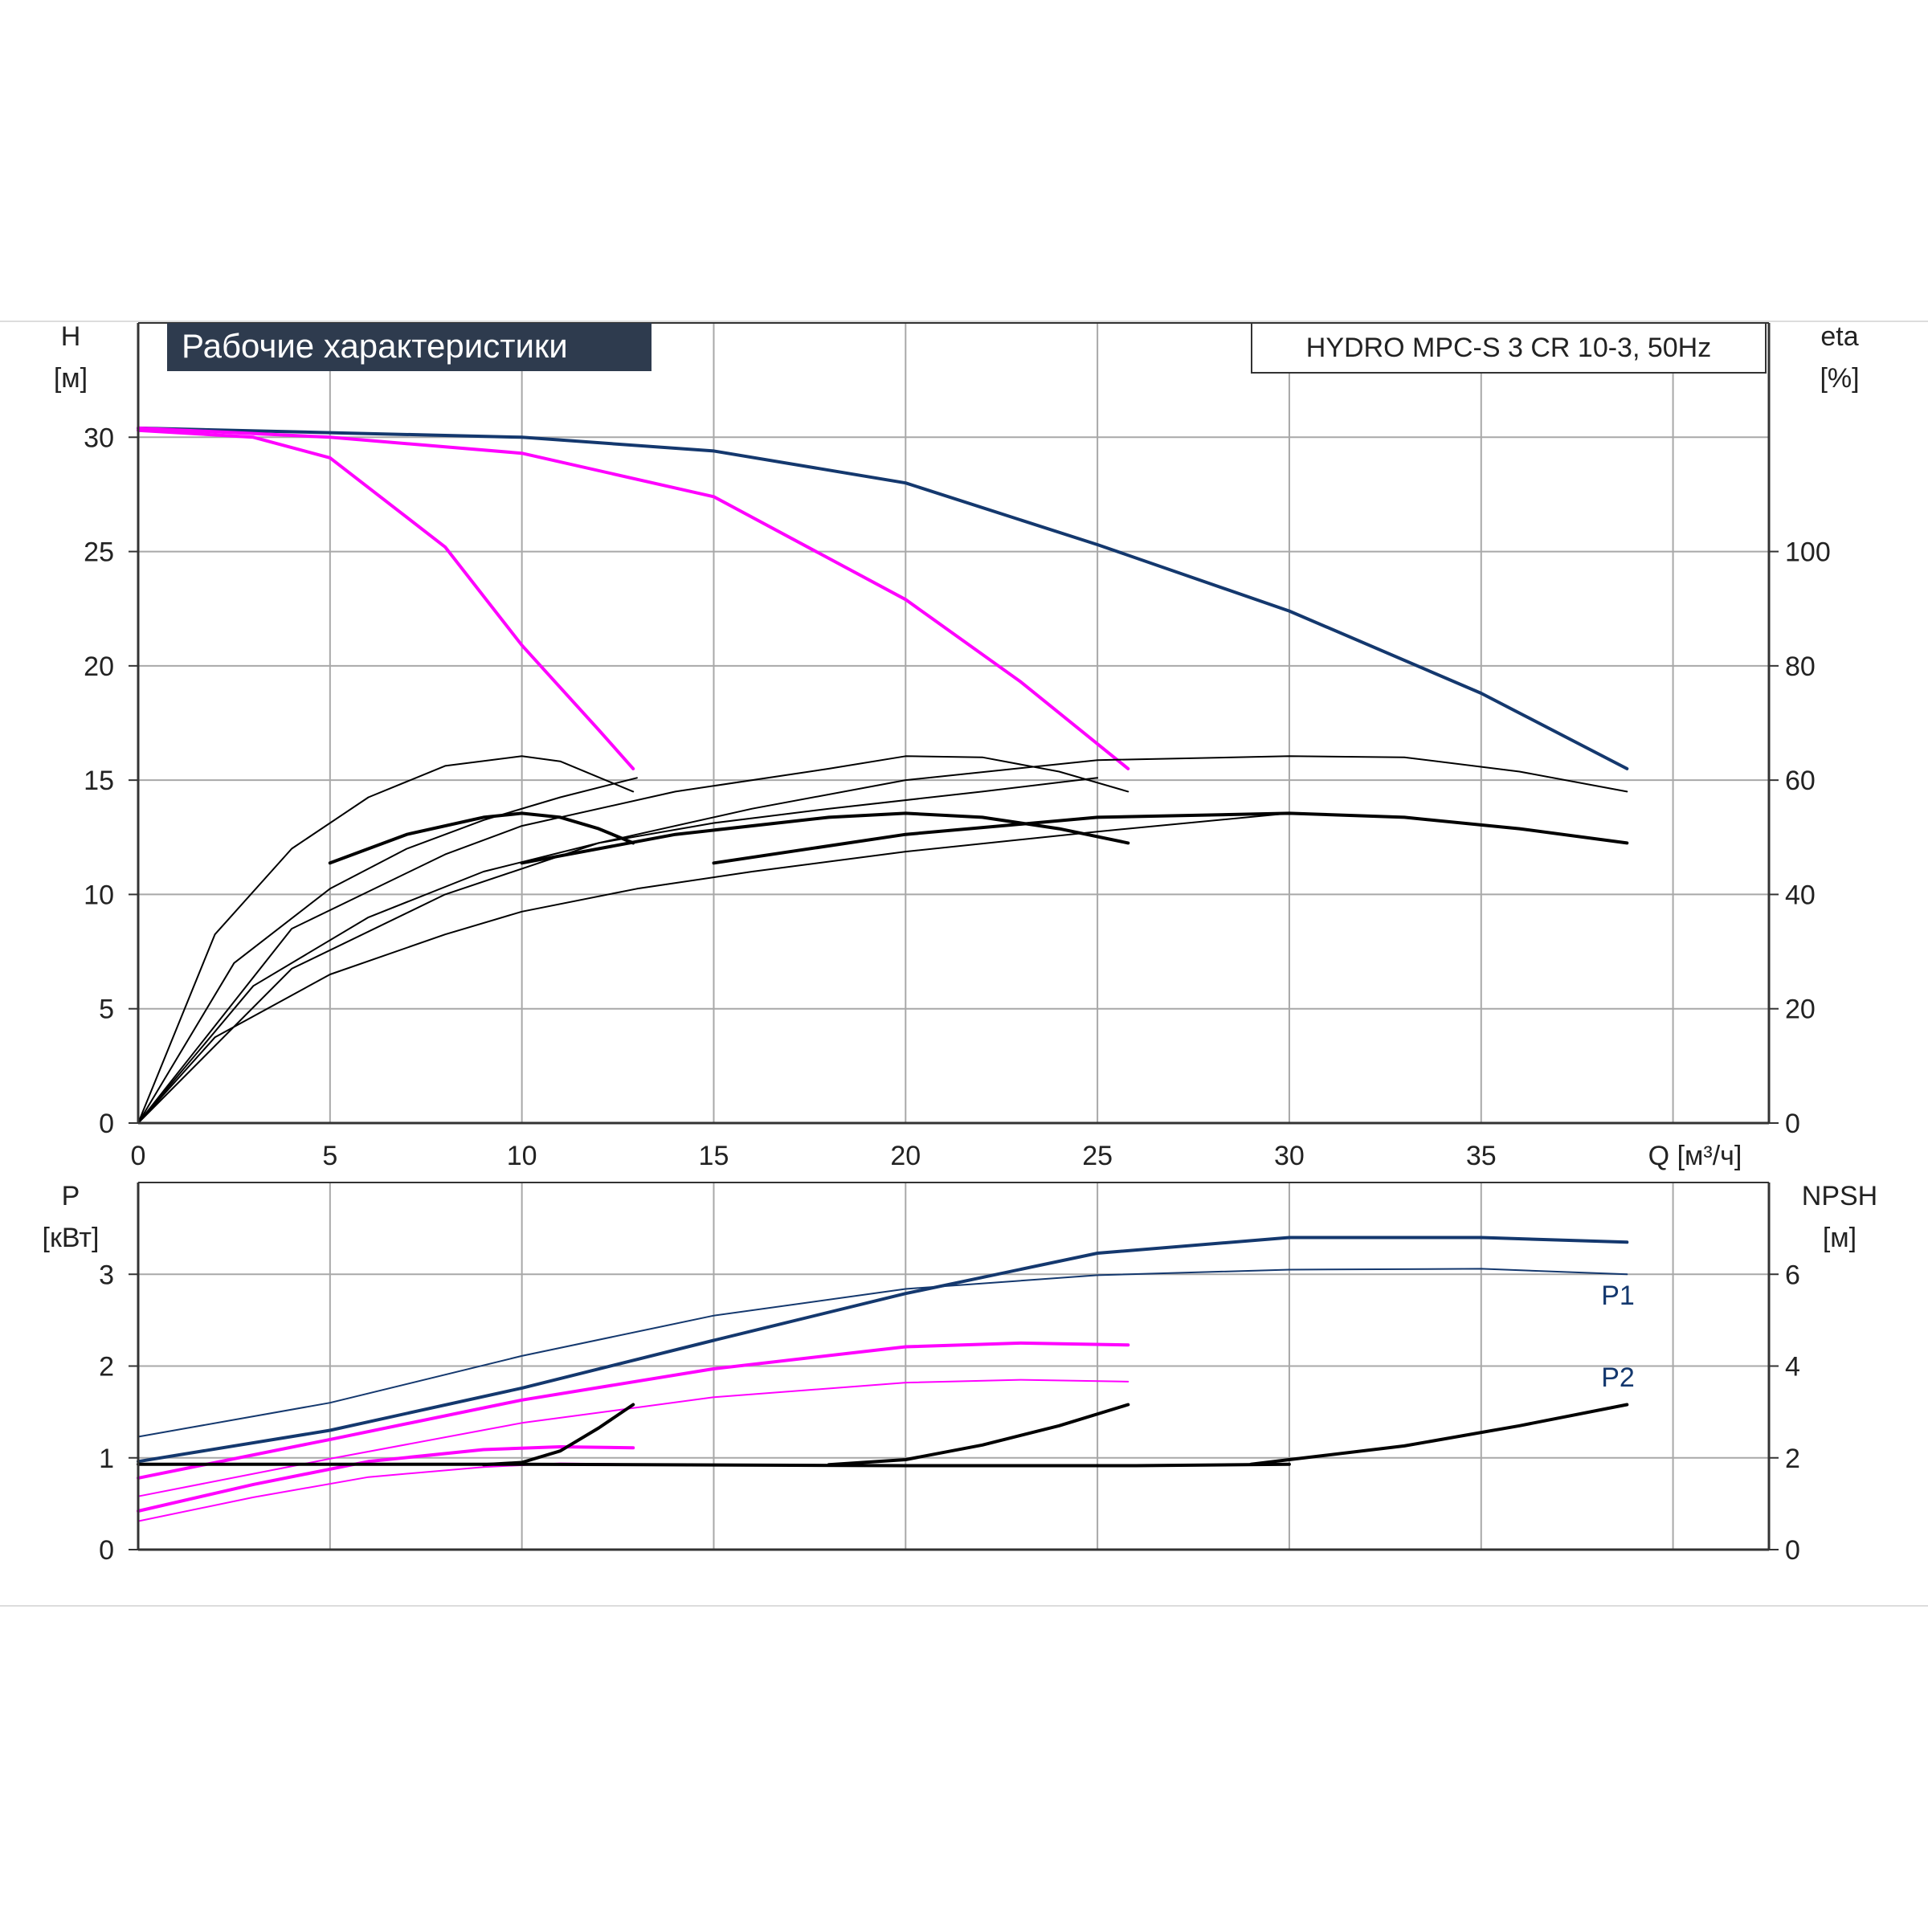  Describe the element at coordinates (1289, 1156) in the screenshot. I see `head-xtick-label: 30` at that location.